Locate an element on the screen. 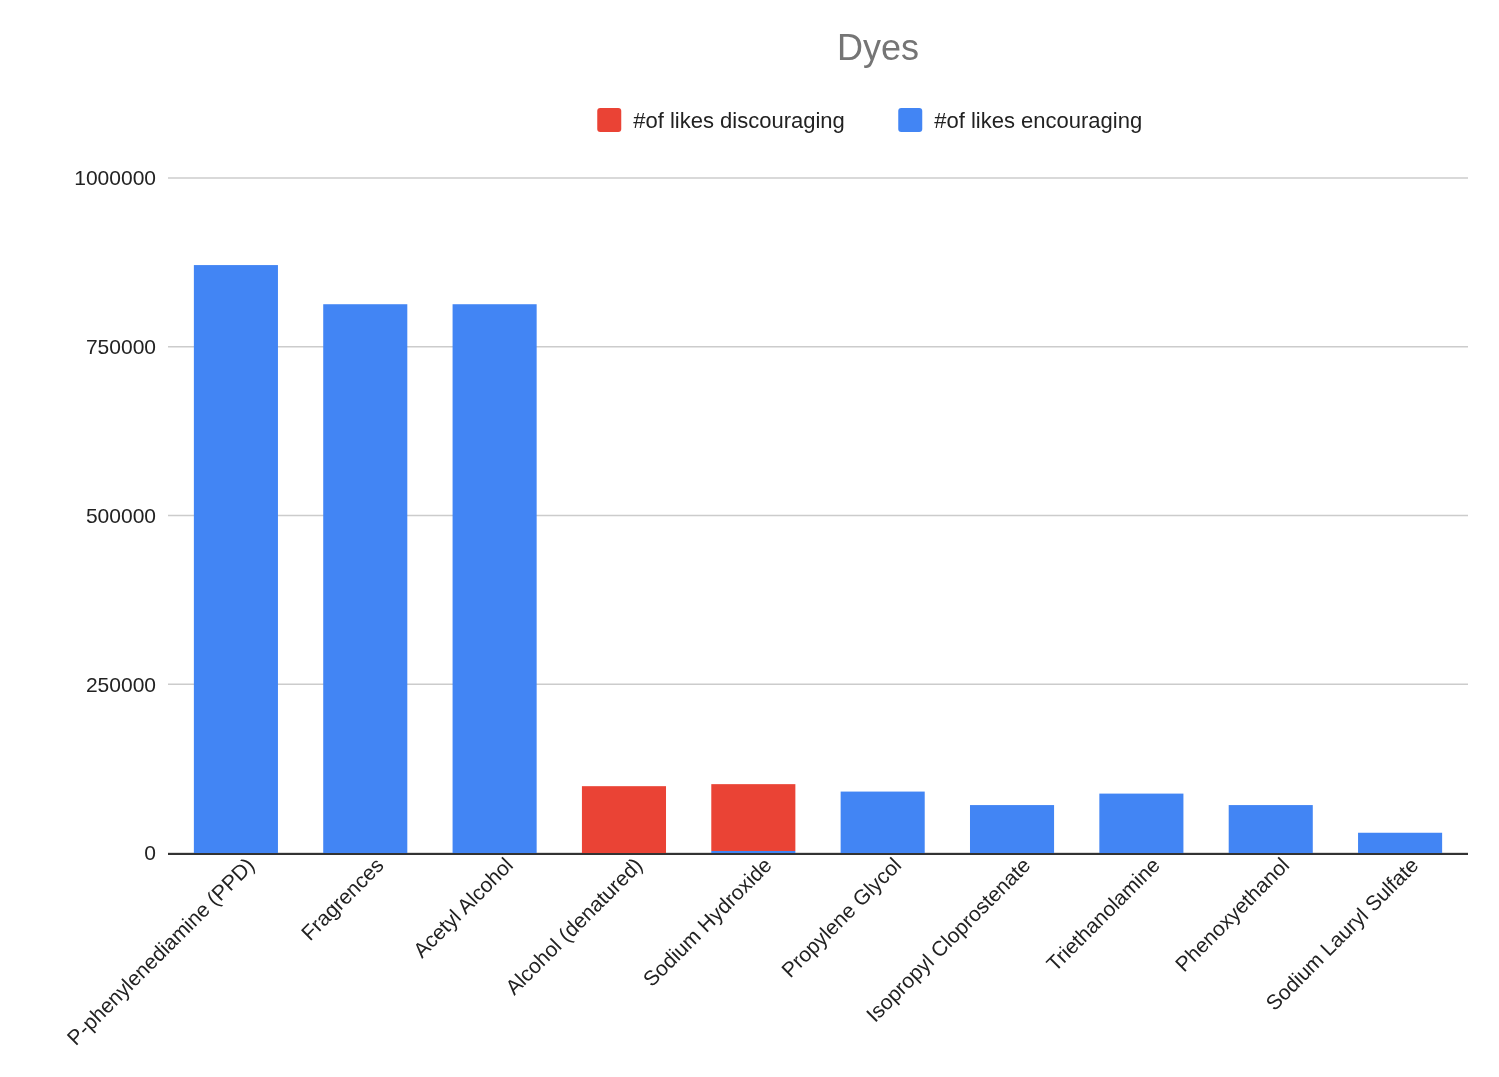 The width and height of the screenshot is (1499, 1077). chart-title: Dyes is located at coordinates (878, 47).